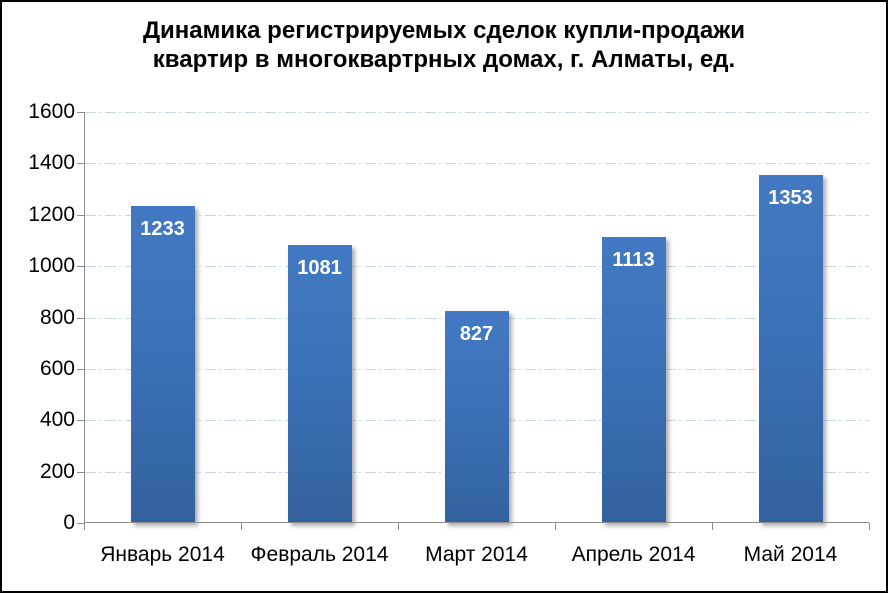 This screenshot has width=888, height=593. Describe the element at coordinates (319, 554) in the screenshot. I see `x-axis-category-label: Февраль 2014` at that location.